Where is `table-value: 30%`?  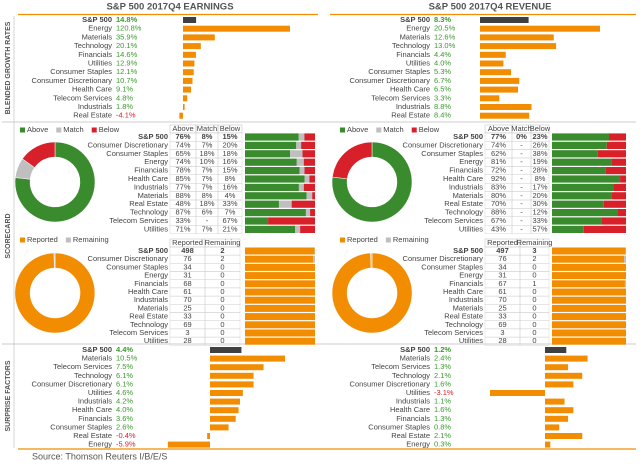
table-value: 30% is located at coordinates (539, 203).